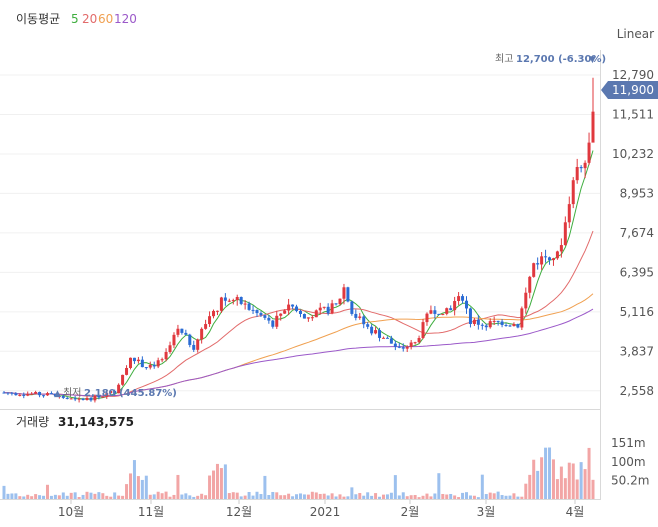 This screenshot has height=527, width=658. I want to click on low-marker-arrow-icon: ▲, so click(57, 394).